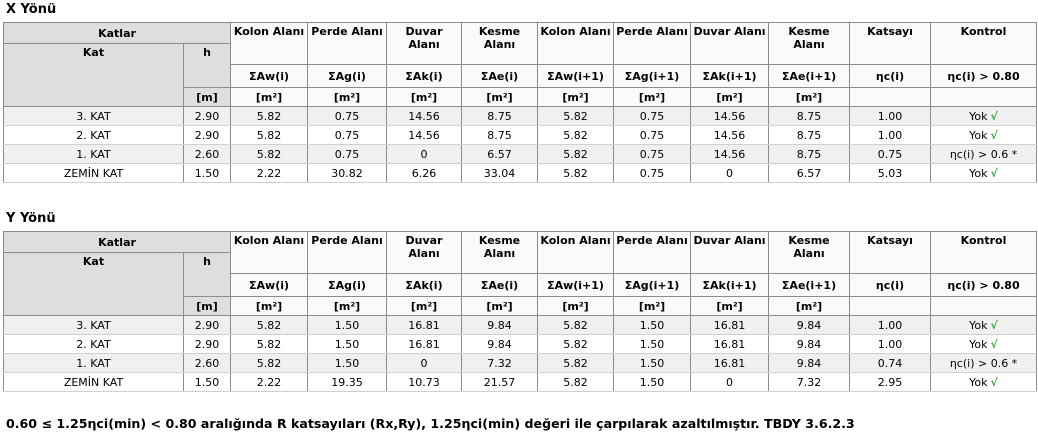 The image size is (1038, 442). I want to click on header-cell: ΣAw(i), so click(269, 76).